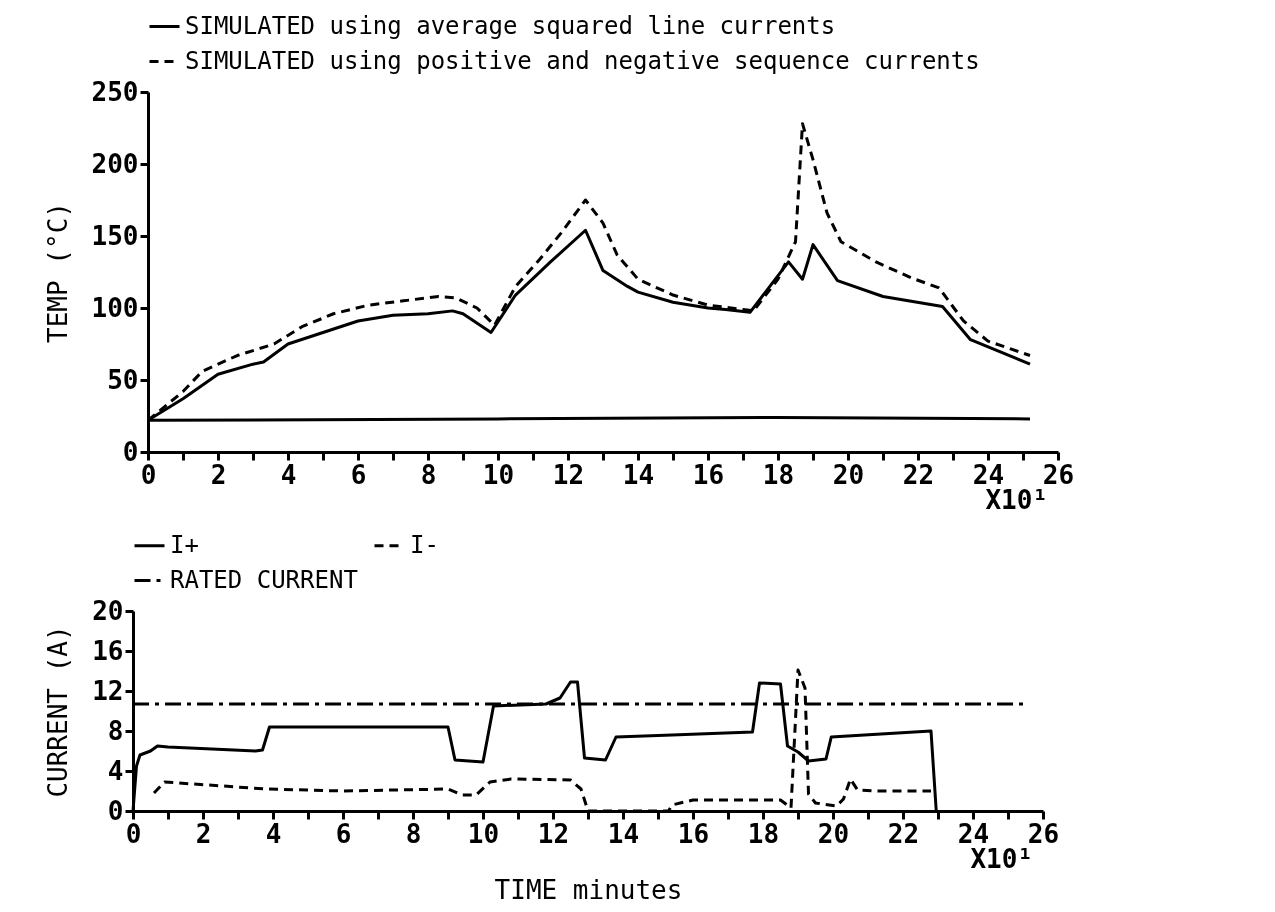 The image size is (1275, 912). What do you see at coordinates (115, 91) in the screenshot?
I see `y-tick-label: 250` at bounding box center [115, 91].